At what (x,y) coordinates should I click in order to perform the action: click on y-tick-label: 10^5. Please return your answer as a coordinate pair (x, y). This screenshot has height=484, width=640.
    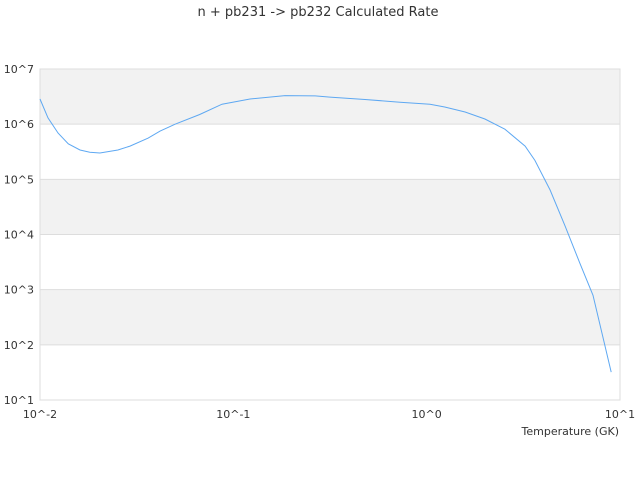
    Looking at the image, I should click on (19, 179).